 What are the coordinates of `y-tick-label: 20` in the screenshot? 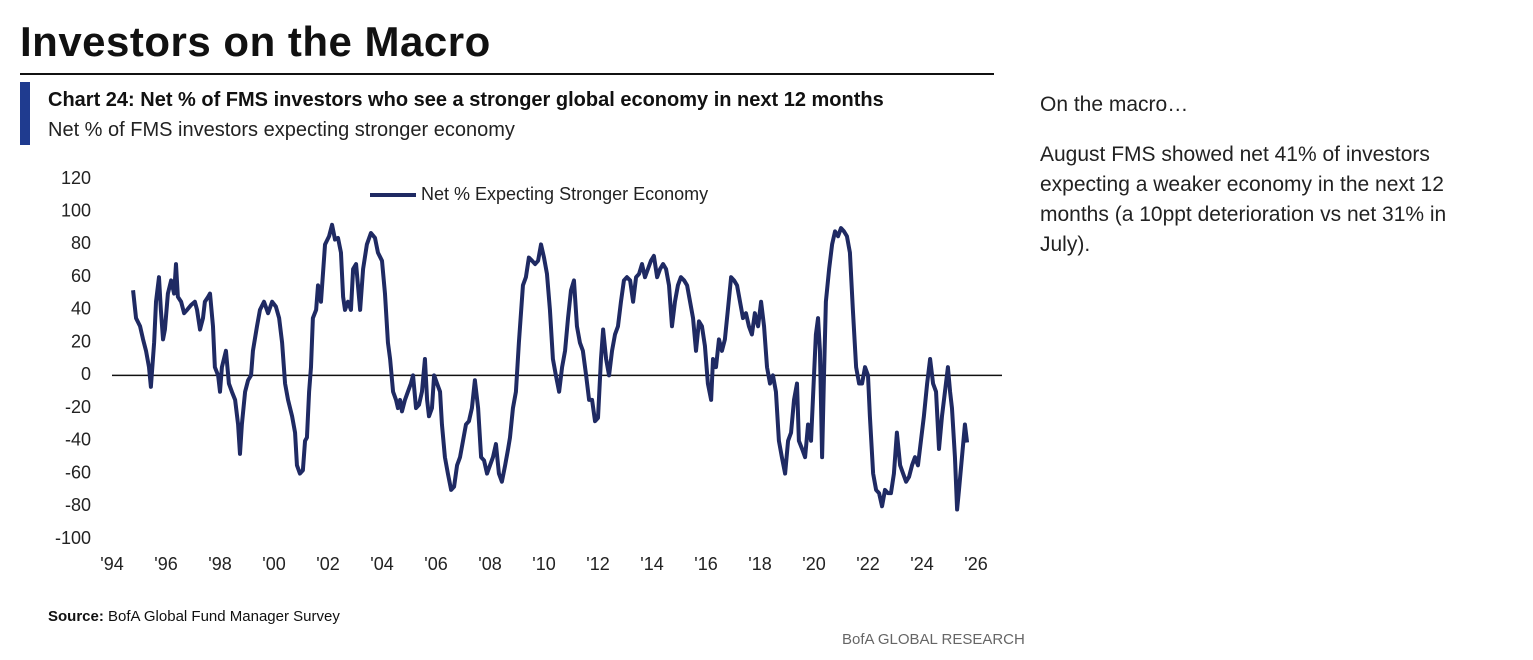 It's located at (81, 341).